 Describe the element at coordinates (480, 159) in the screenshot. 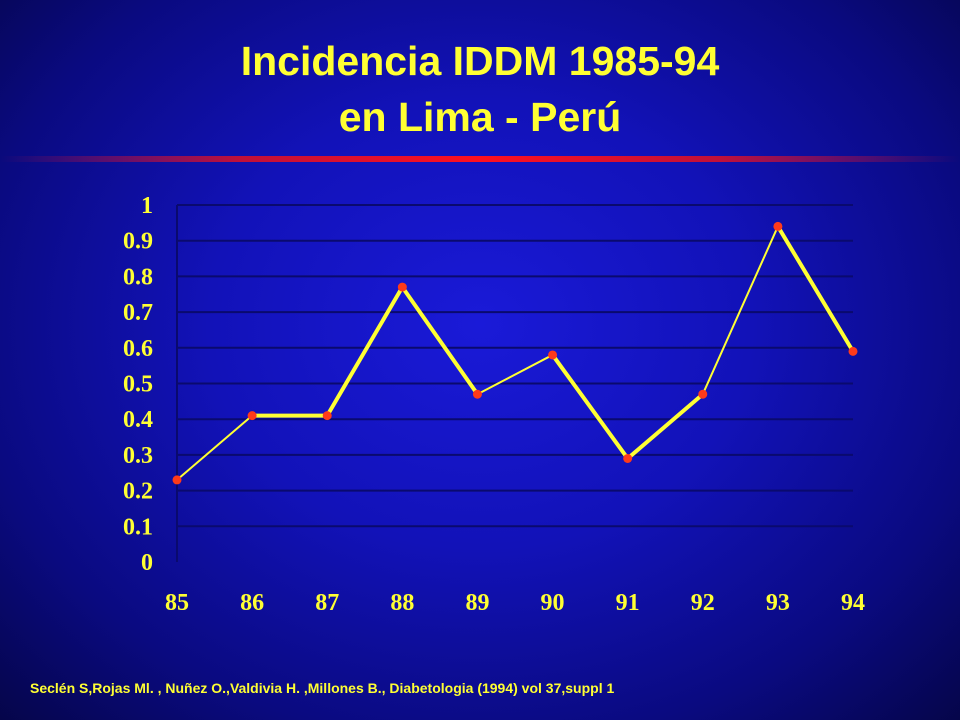

I see `title-divider` at that location.